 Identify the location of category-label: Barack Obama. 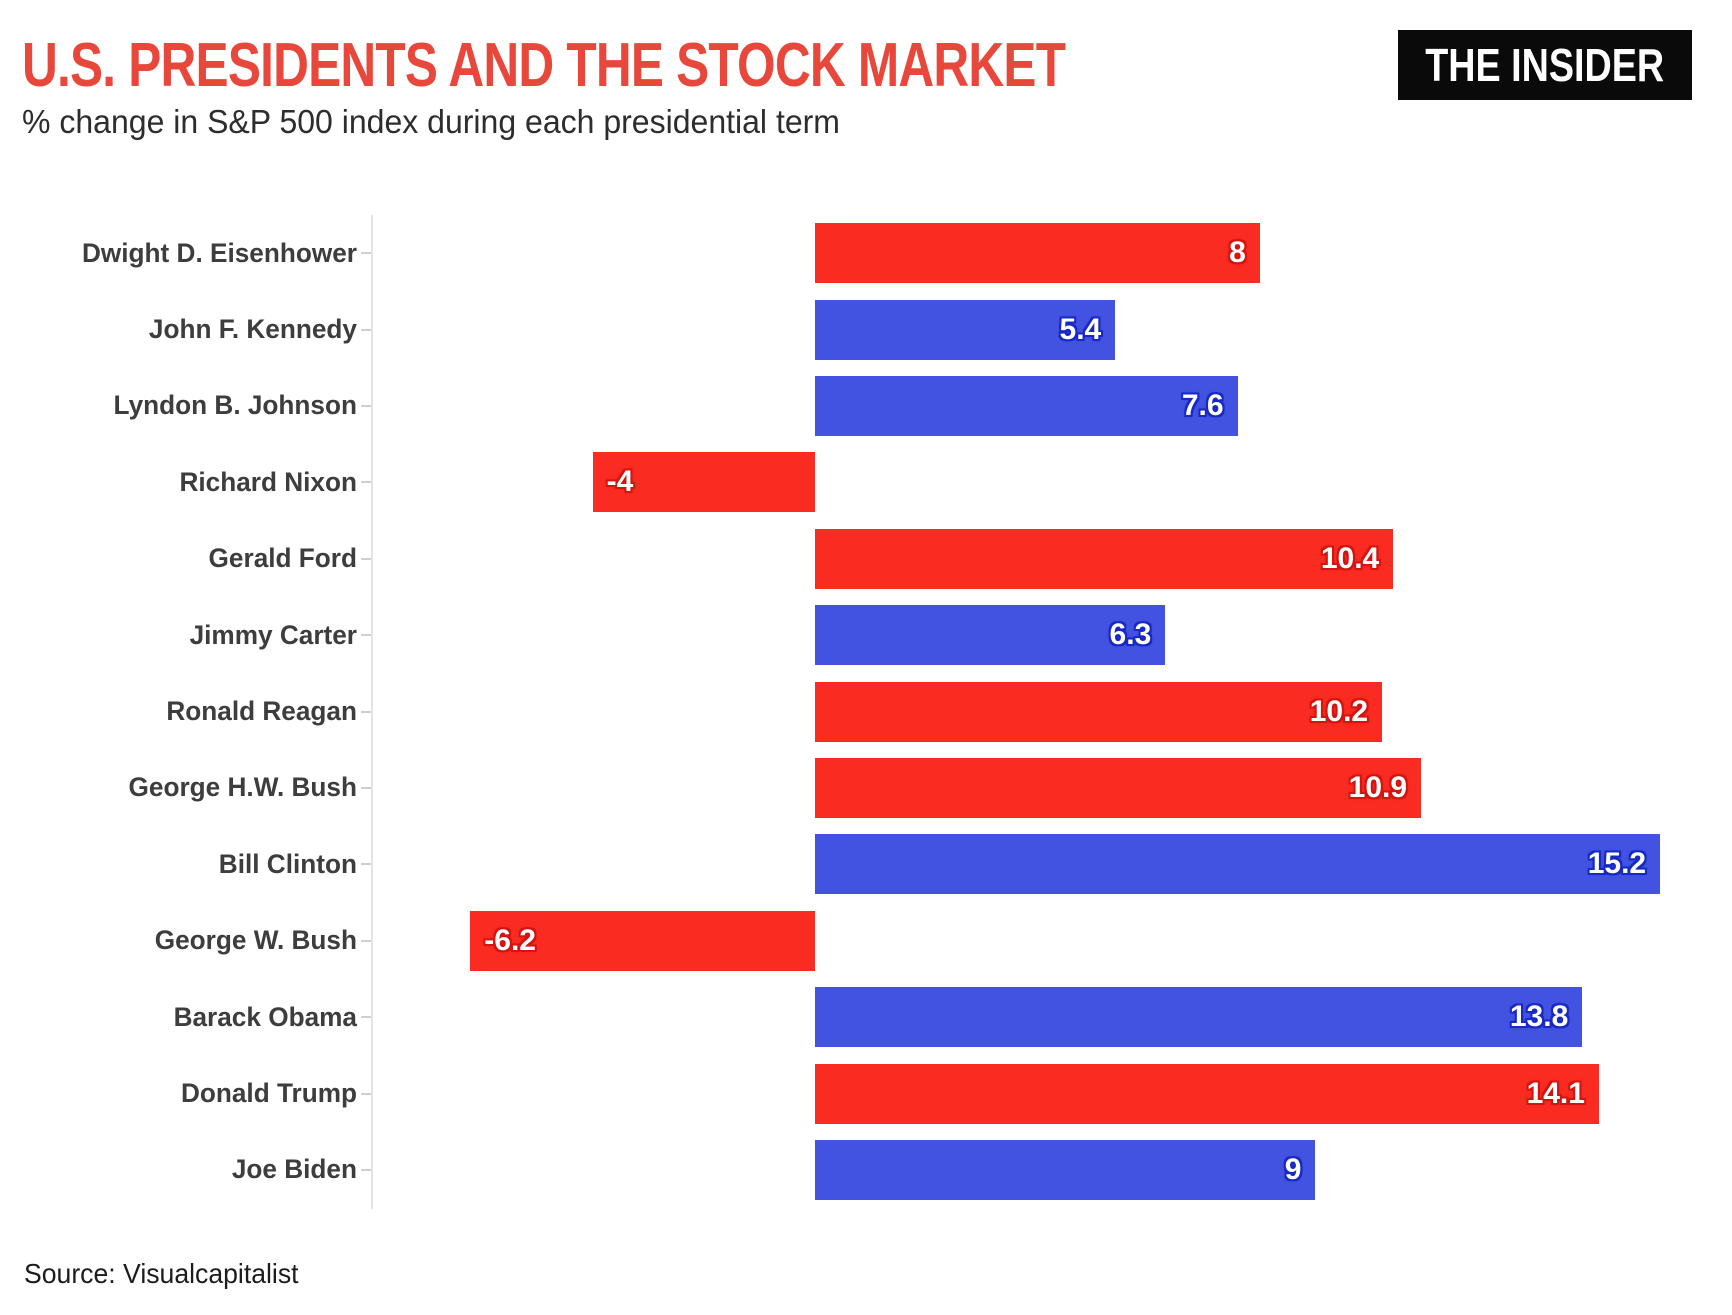
(265, 1016).